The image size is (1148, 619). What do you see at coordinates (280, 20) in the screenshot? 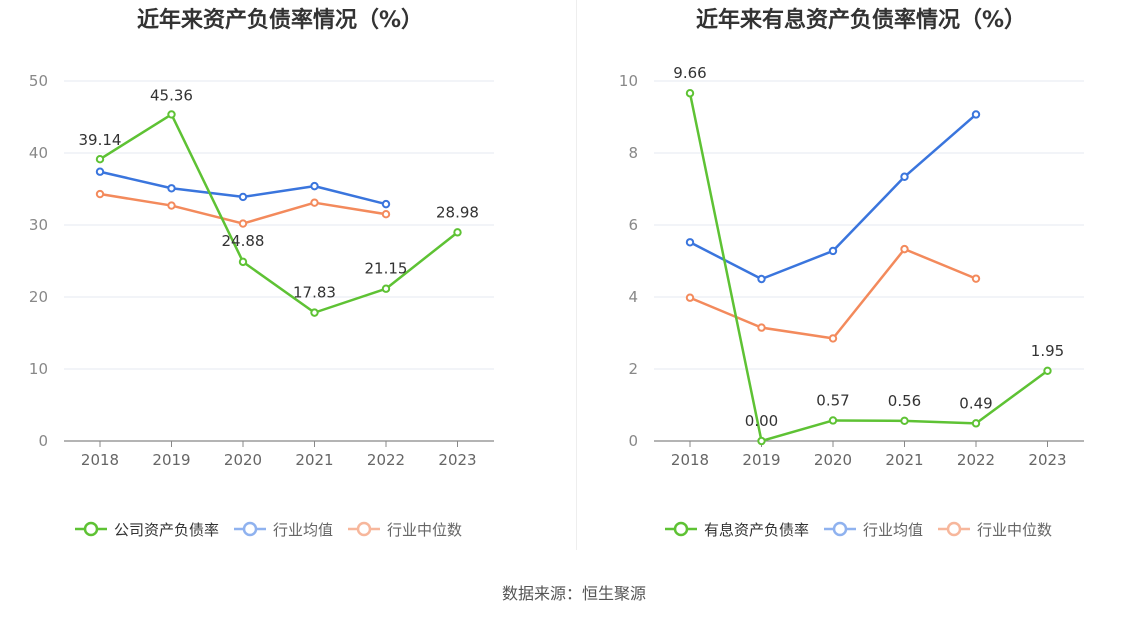
I see `chart-title-left: 近年来资产负债率情况（%）` at bounding box center [280, 20].